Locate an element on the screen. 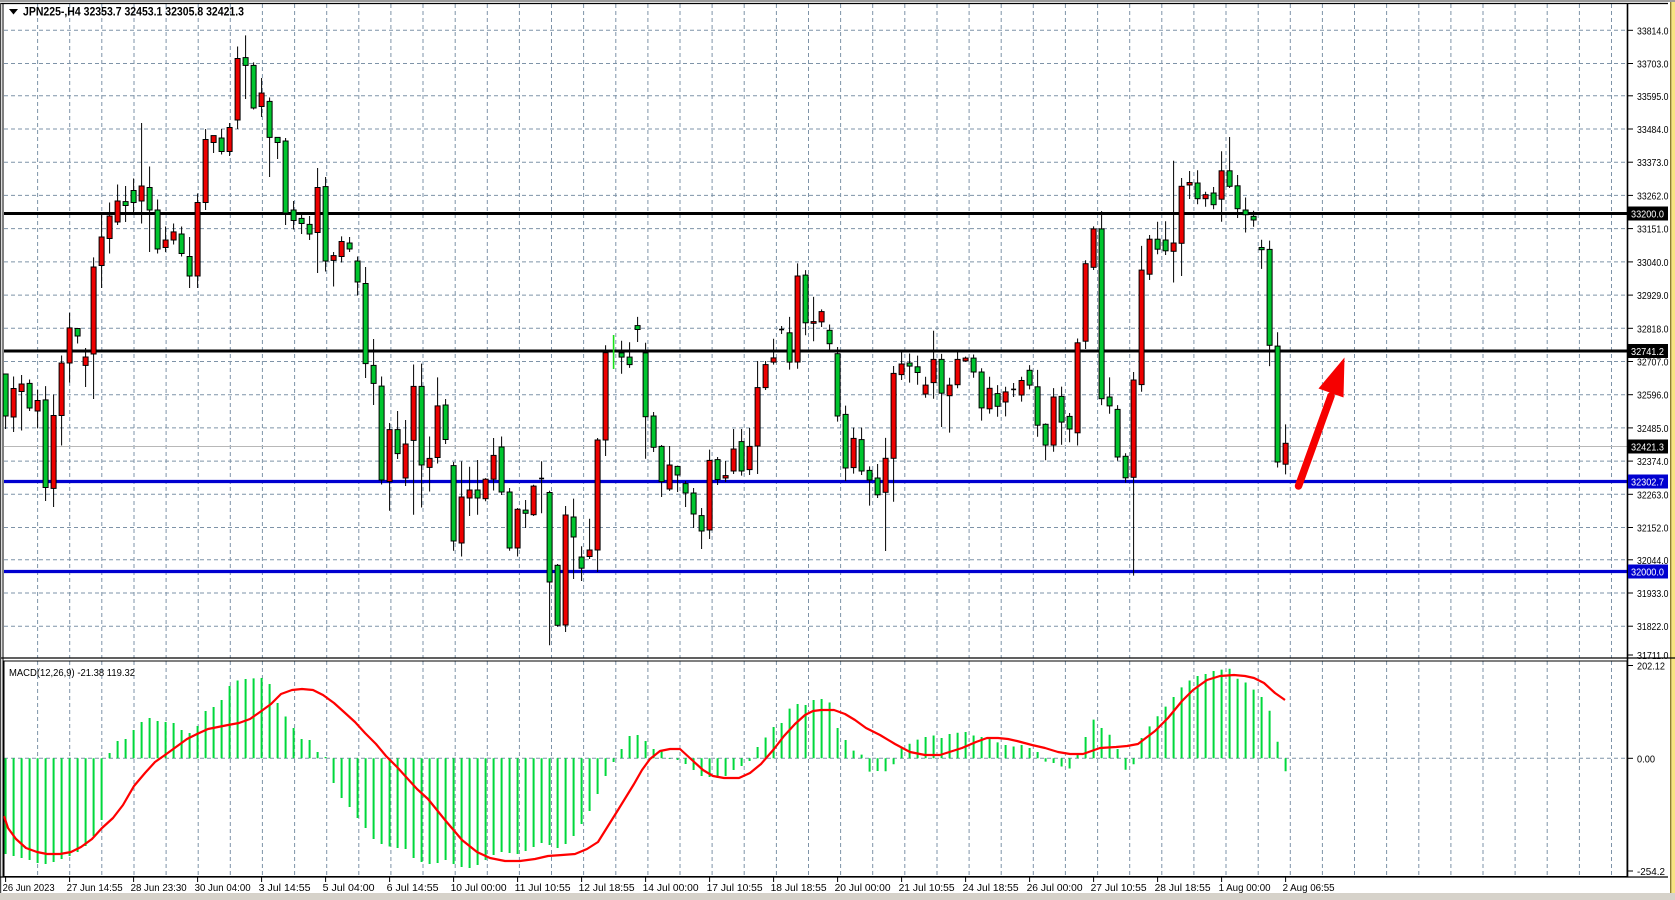  svg-text: 27 Jun 14:55 is located at coordinates (95, 888).